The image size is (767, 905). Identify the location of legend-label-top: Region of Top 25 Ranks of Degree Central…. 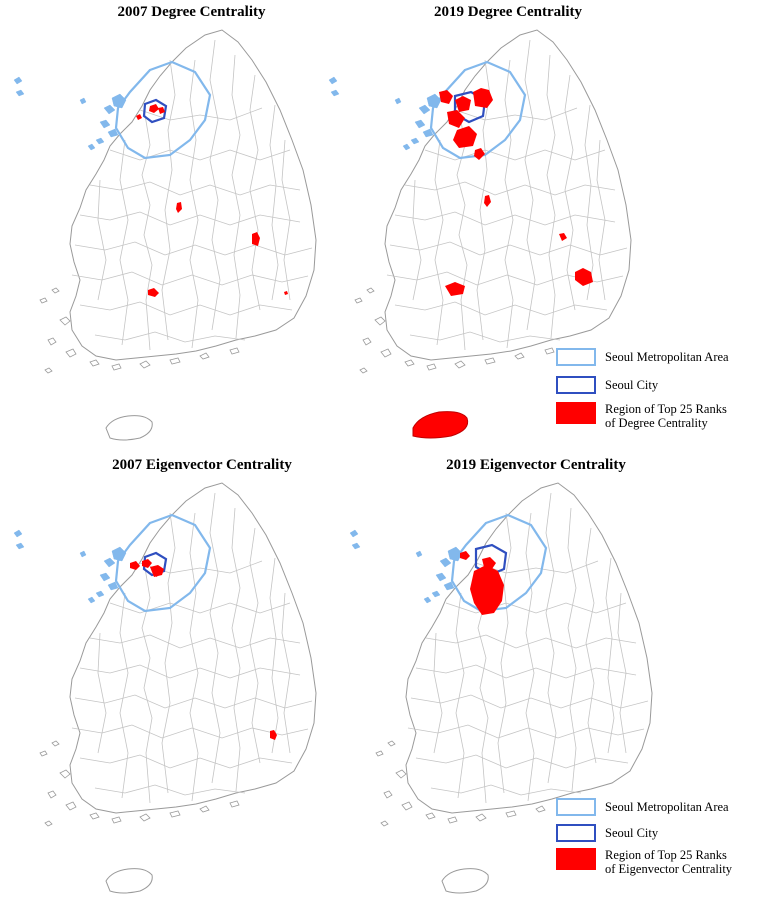
(666, 416).